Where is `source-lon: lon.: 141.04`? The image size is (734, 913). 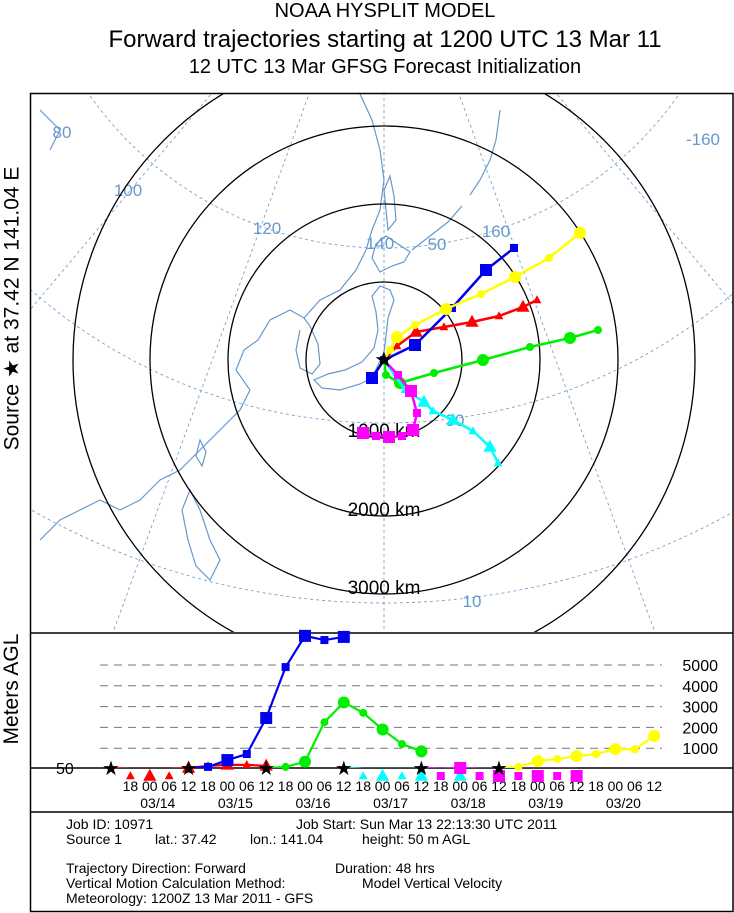 source-lon: lon.: 141.04 is located at coordinates (287, 839).